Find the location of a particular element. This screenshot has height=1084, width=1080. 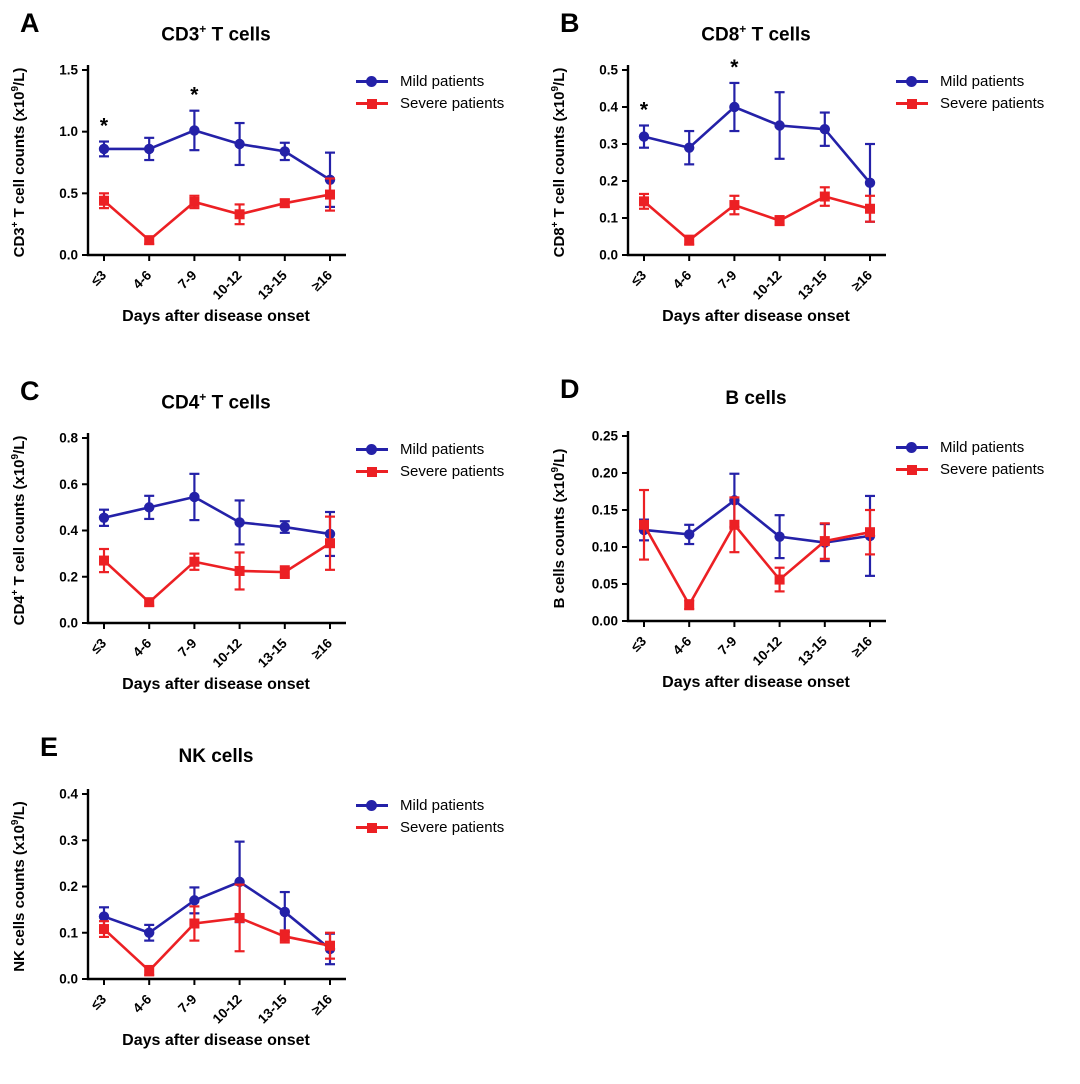

svg-text: NK cells counts (x109/L) is located at coordinates (19, 886).